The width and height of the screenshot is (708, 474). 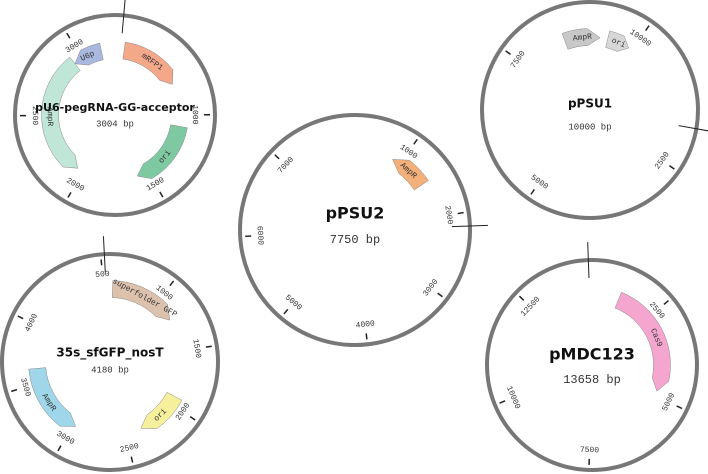 What do you see at coordinates (25, 387) in the screenshot?
I see `tick-label: 3500` at bounding box center [25, 387].